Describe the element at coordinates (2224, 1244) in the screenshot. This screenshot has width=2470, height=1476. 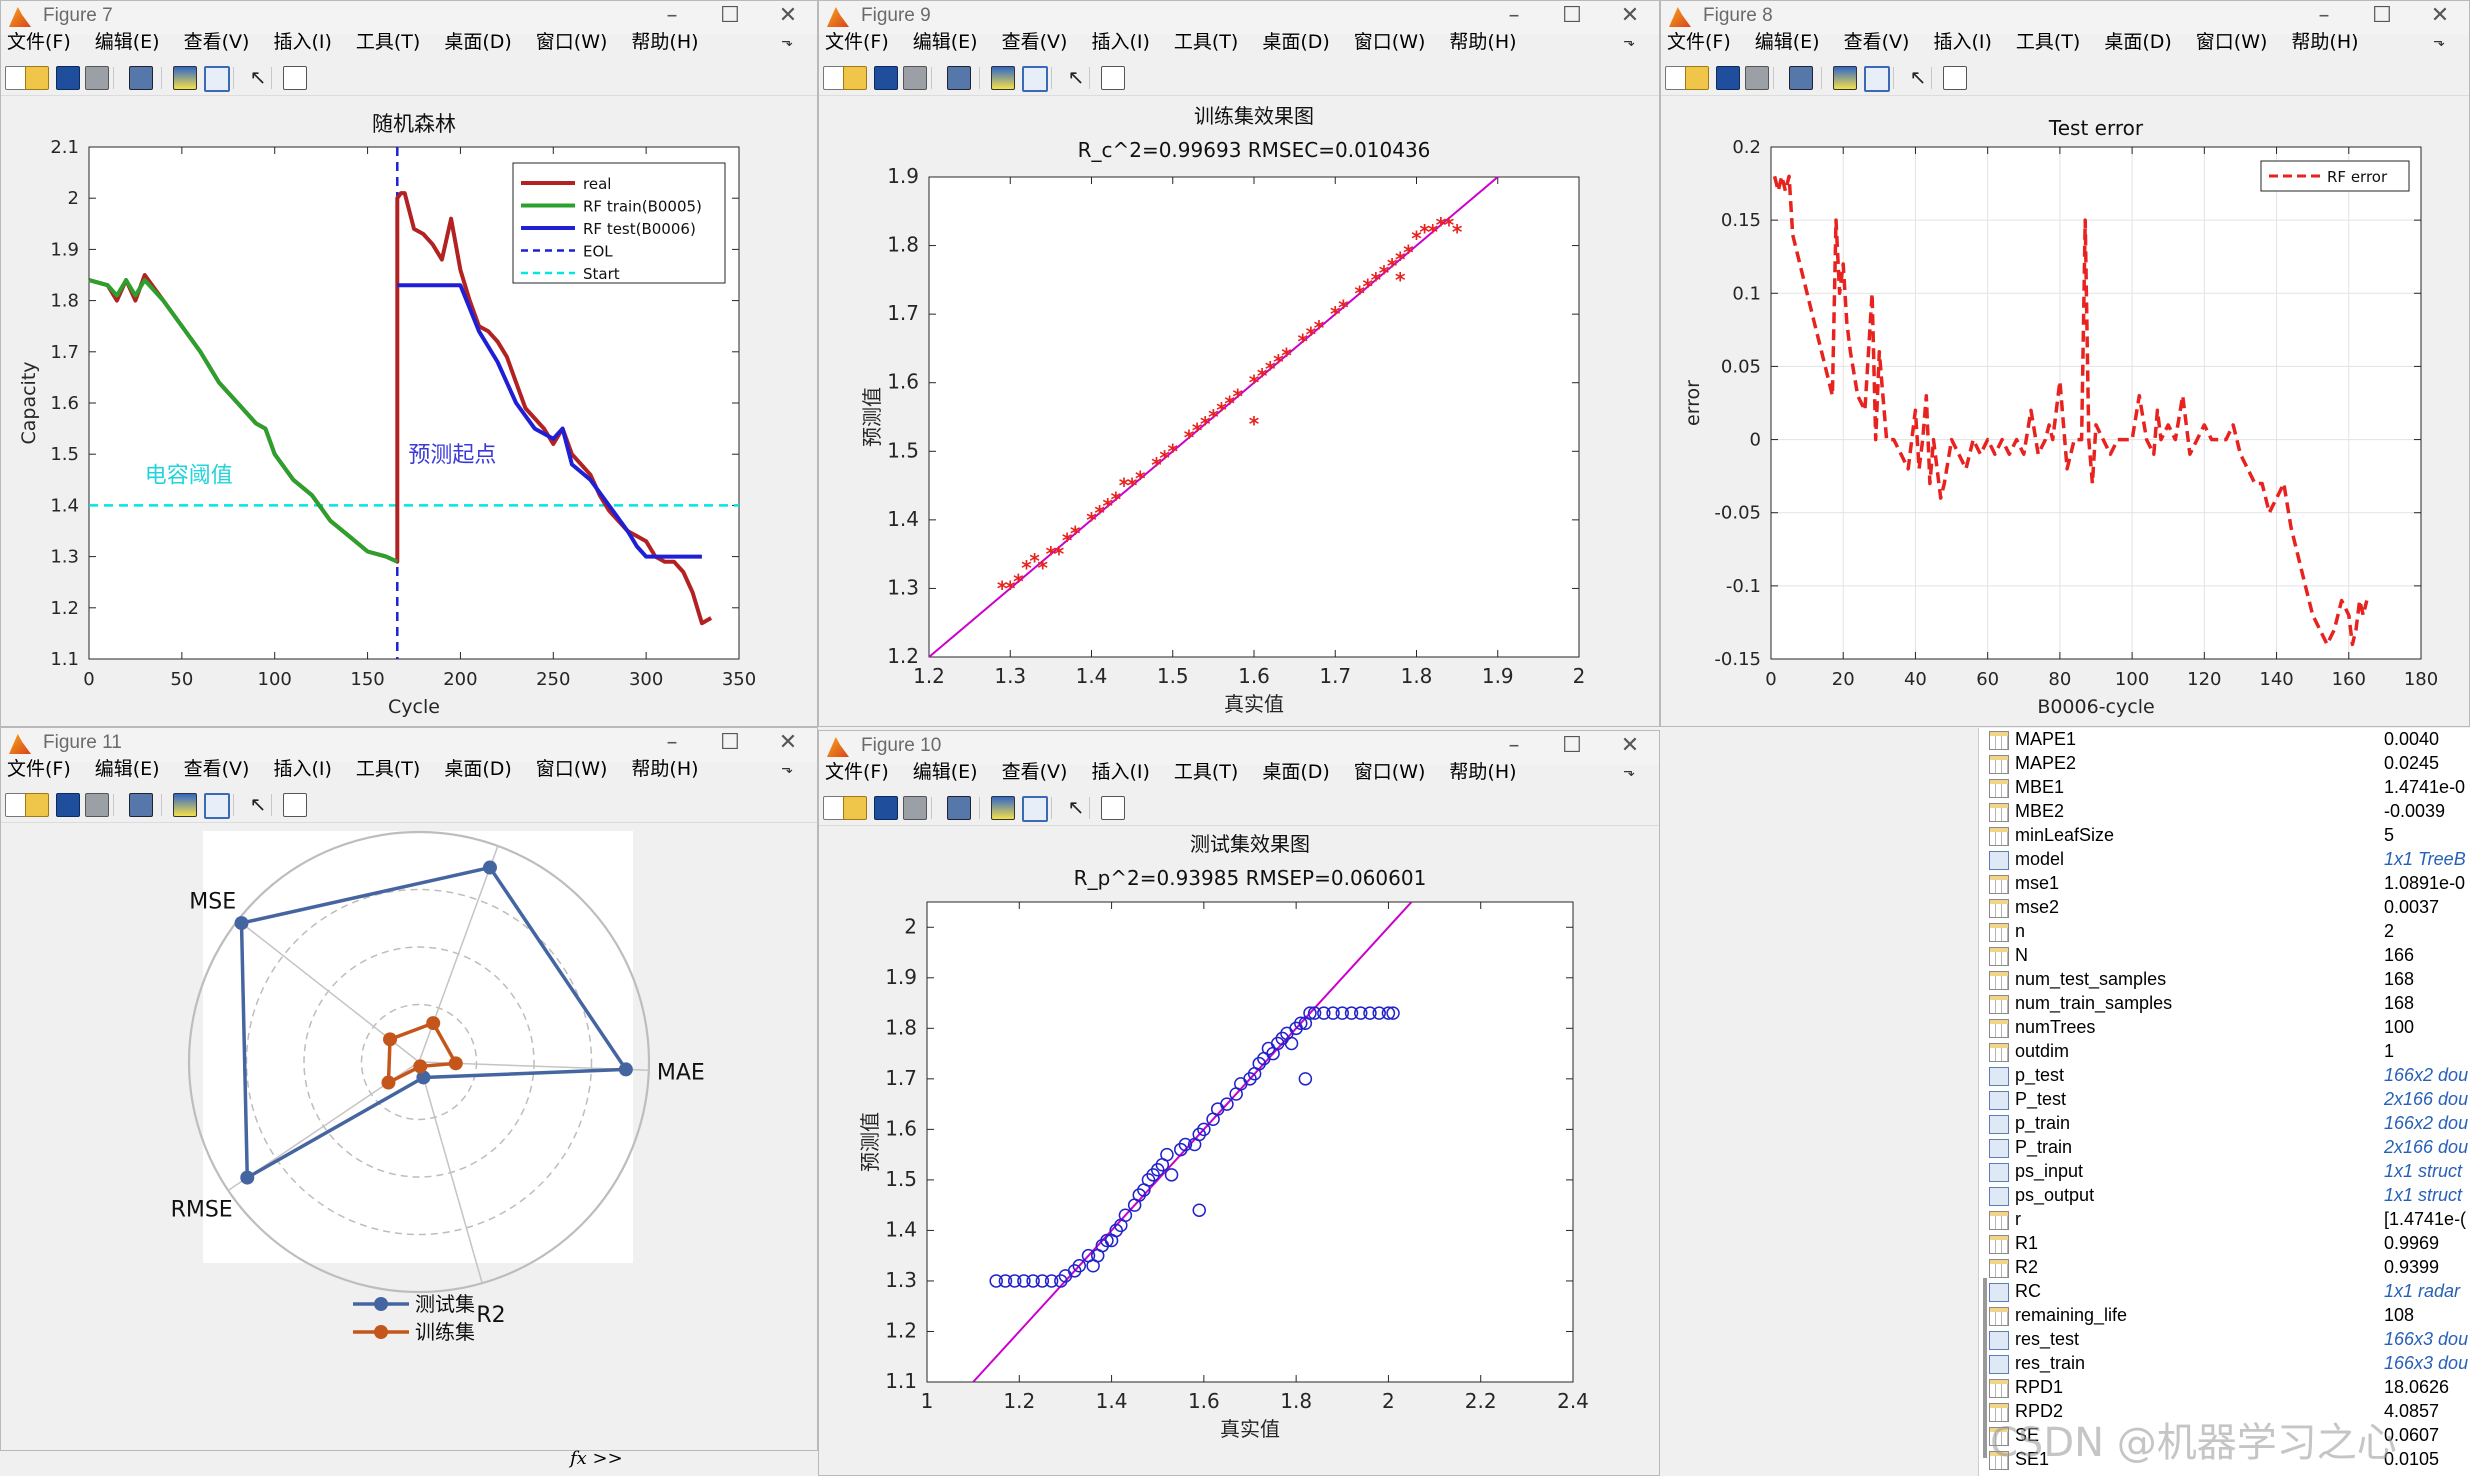
I see `workspace-variable-row: R1 0.9969` at that location.